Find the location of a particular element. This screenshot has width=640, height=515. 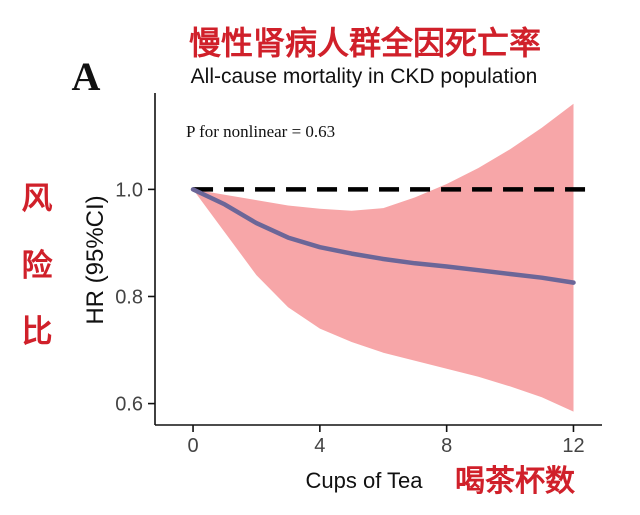

y-tick-label: 1.0 is located at coordinates (129, 190).